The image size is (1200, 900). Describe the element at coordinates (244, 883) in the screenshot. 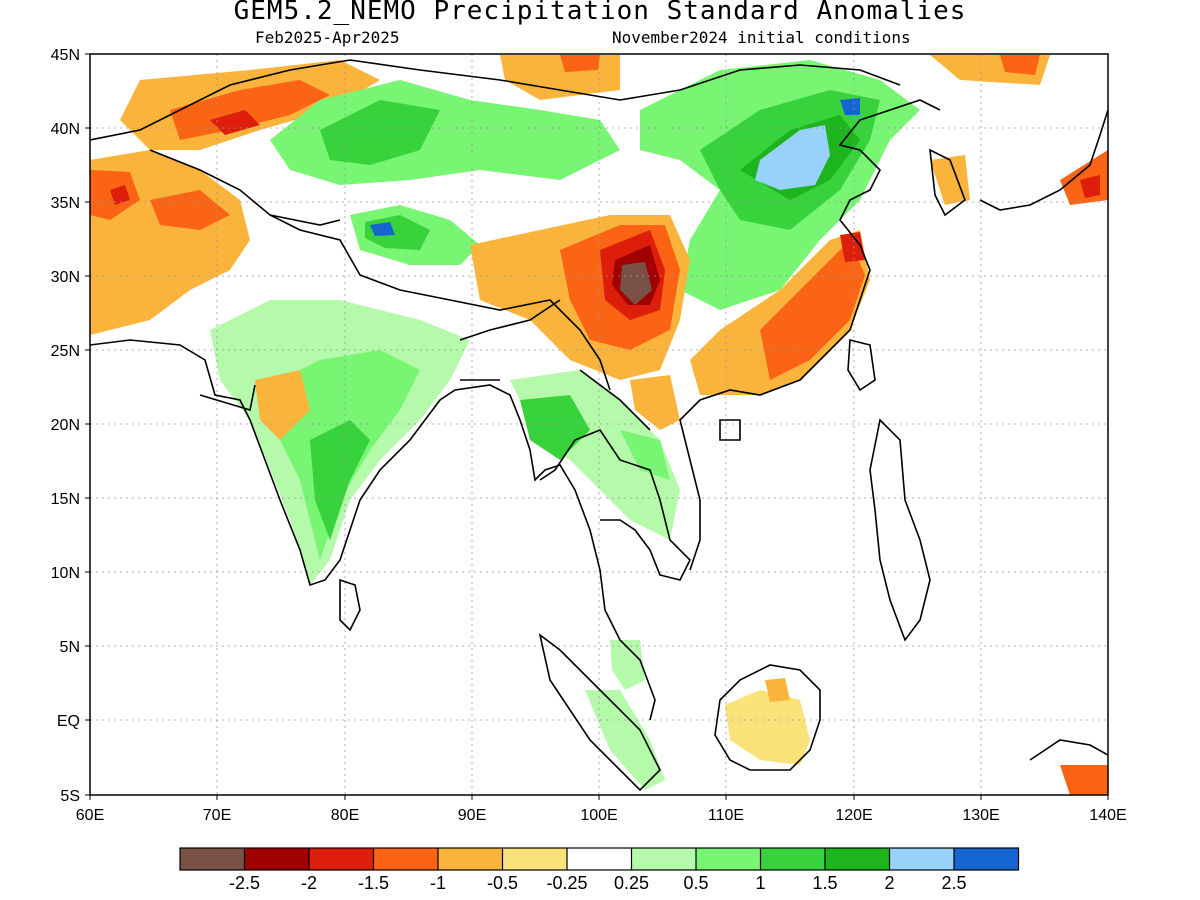

I see `colorbar-label: -2.5` at that location.